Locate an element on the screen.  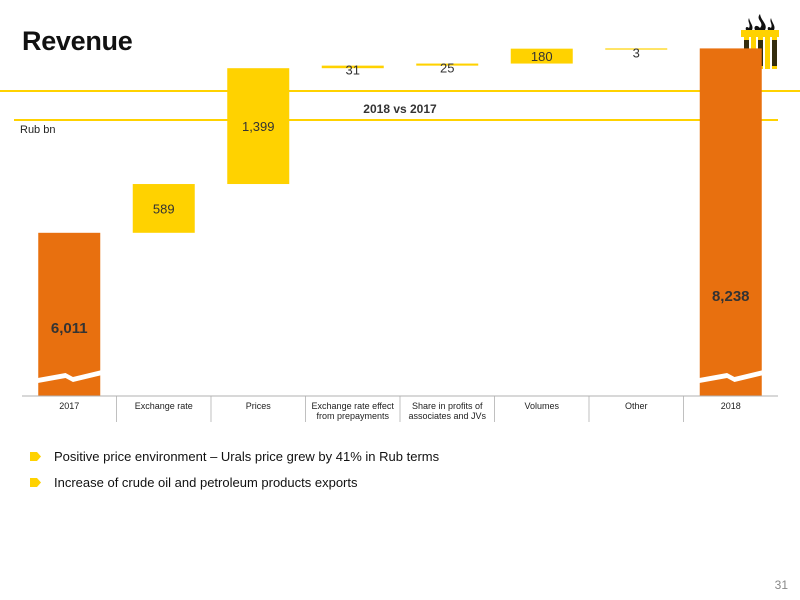
chart-subtitle: 2018 vs 2017 is located at coordinates (400, 109).